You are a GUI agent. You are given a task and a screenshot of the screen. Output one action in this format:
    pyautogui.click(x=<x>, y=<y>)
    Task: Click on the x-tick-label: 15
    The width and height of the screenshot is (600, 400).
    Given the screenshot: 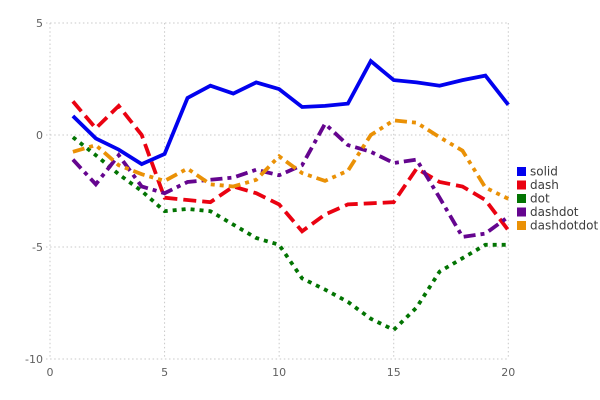 What is the action you would take?
    pyautogui.click(x=394, y=372)
    